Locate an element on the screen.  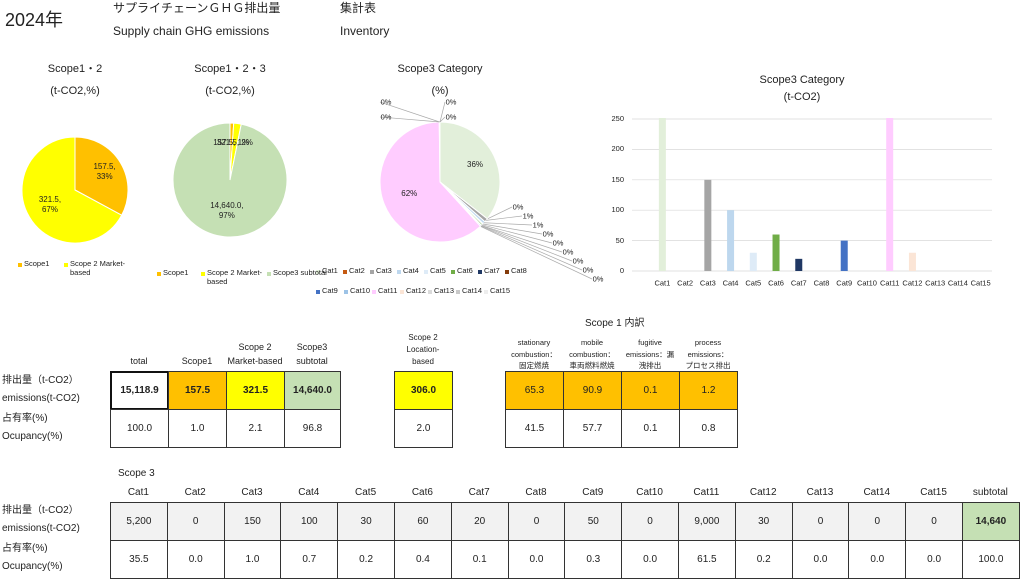
x-tick-label: Cat1 is located at coordinates (662, 283).